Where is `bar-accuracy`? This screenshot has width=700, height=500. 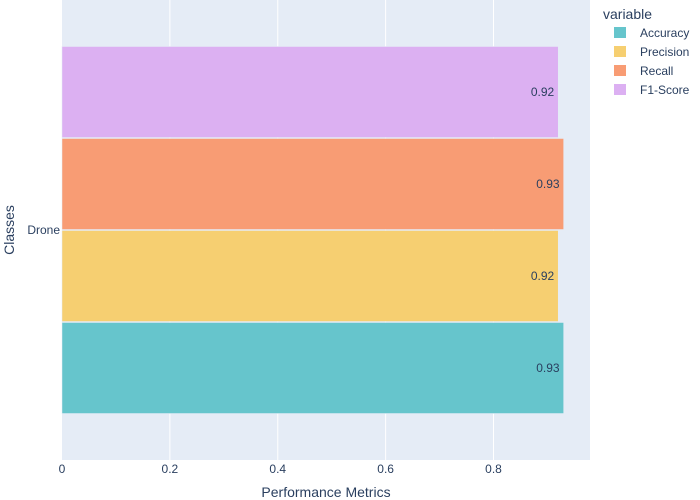
bar-accuracy is located at coordinates (312, 368).